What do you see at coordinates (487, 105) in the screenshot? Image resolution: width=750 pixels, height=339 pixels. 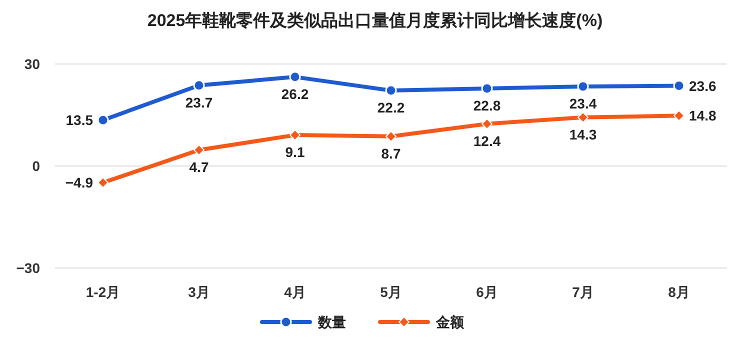 I see `label: 22.8` at bounding box center [487, 105].